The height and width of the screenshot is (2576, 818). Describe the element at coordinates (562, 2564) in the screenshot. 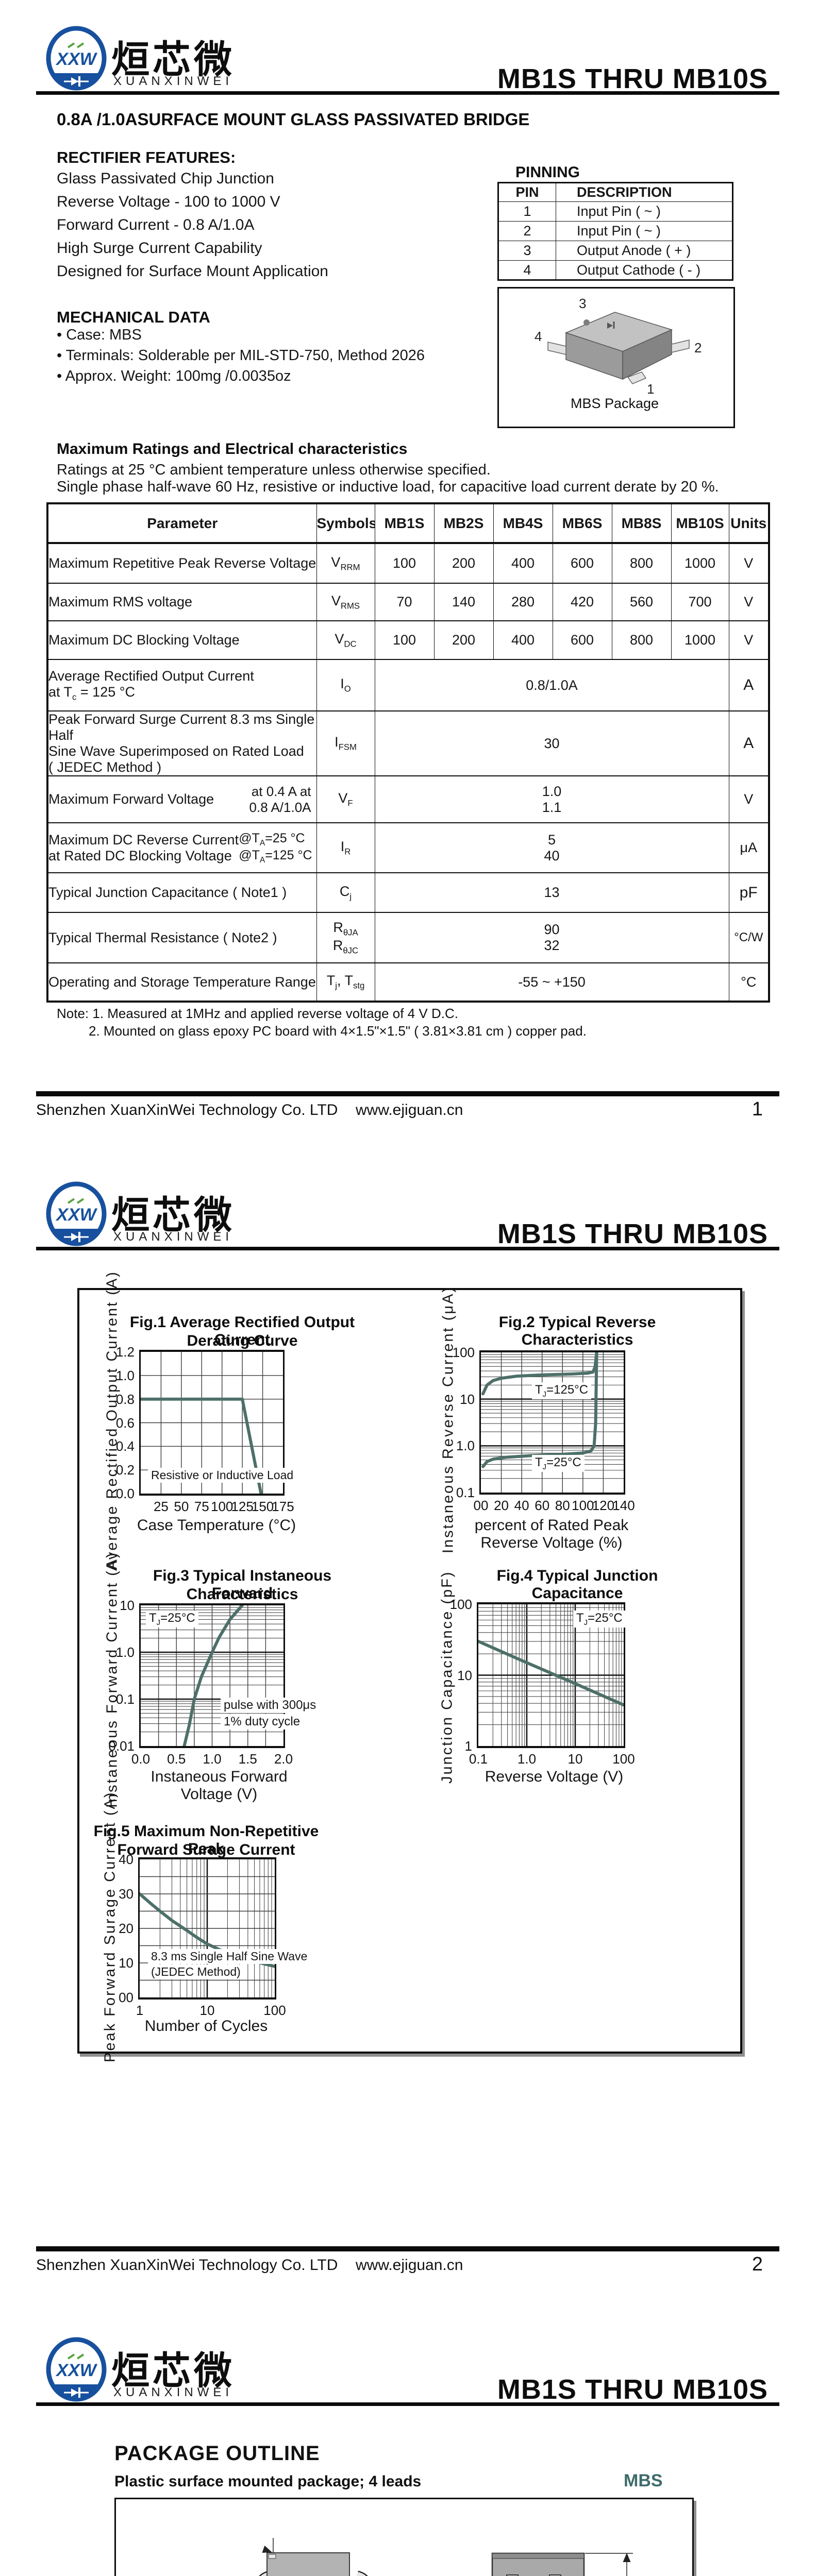

I see `end-view-drawing` at that location.